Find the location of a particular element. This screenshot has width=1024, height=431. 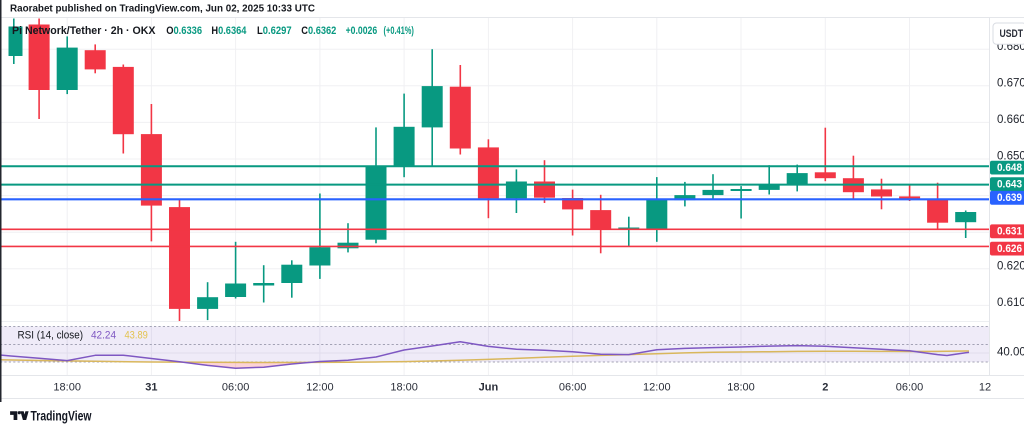

svg-text: 0.650 is located at coordinates (1010, 157).